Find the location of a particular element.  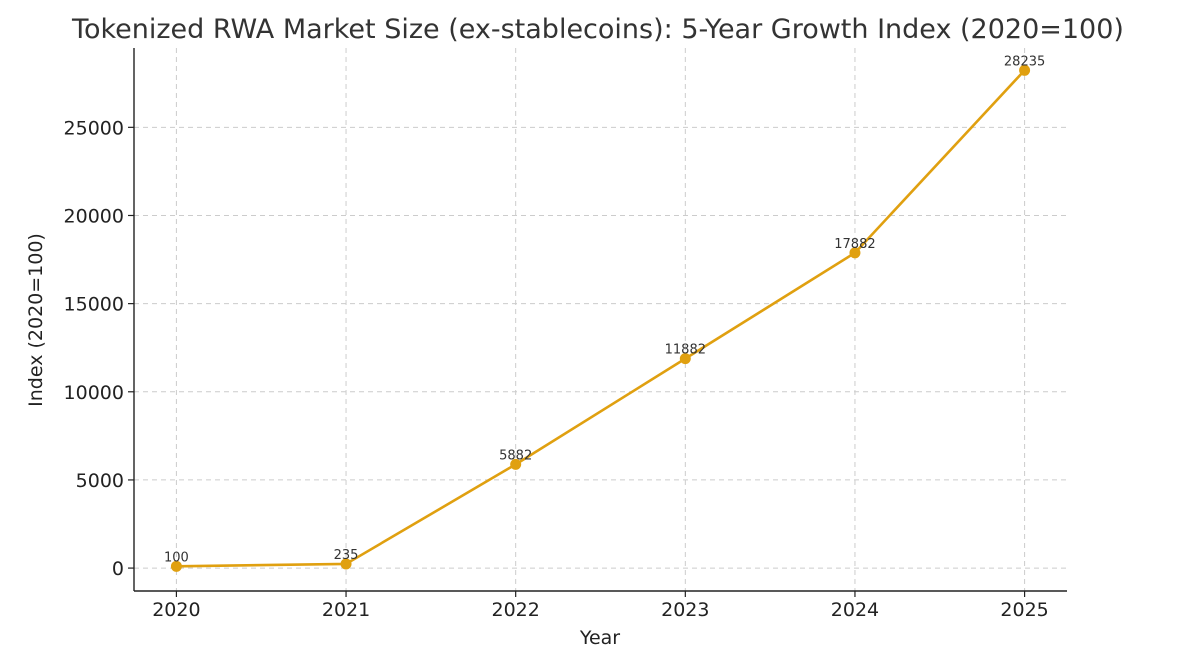

x-tick-label: 2023 is located at coordinates (685, 610).